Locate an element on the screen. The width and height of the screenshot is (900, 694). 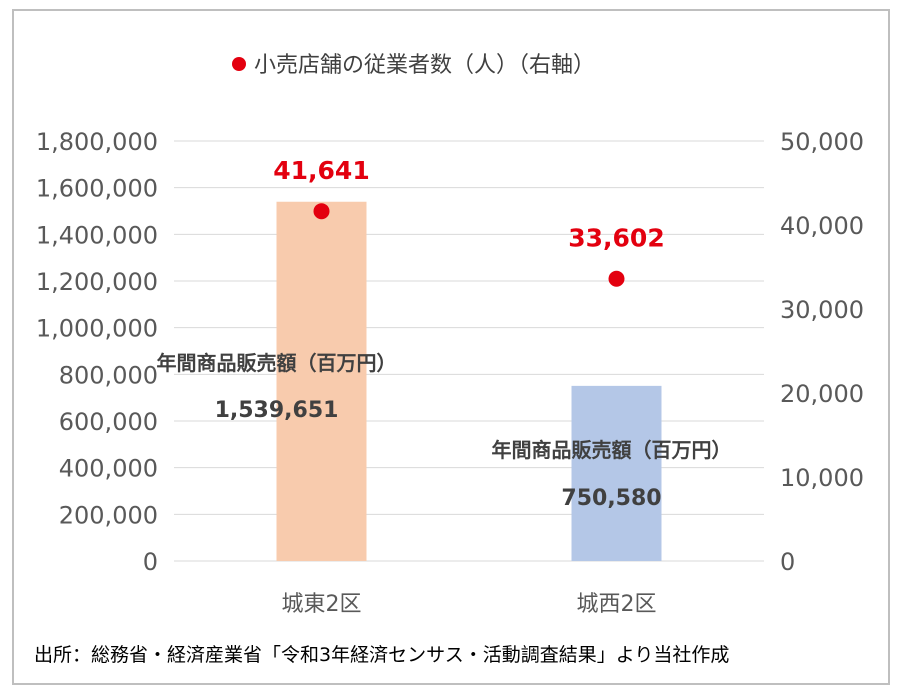
source-note: 出所：総務省・経済産業省「令和3年経済センサス・活動調査結果」より当社作成 is located at coordinates (381, 655).